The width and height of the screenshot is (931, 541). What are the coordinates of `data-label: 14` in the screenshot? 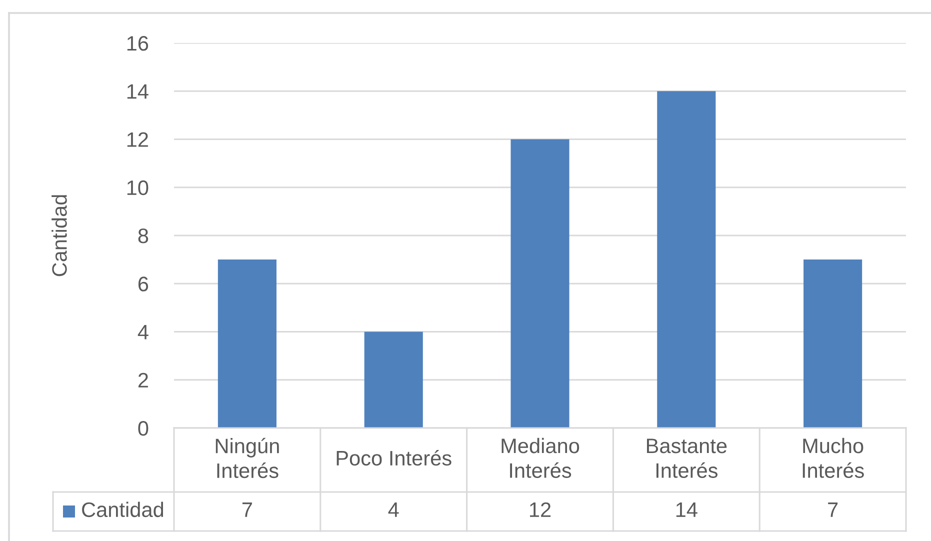 It's located at (687, 509).